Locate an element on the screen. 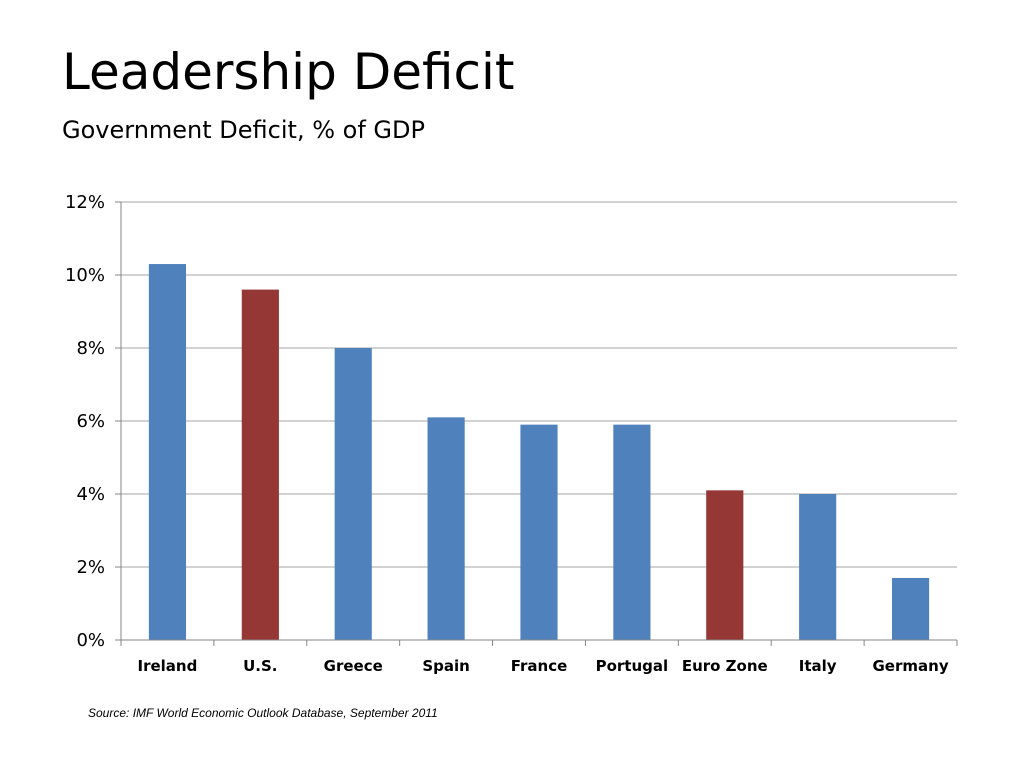 The width and height of the screenshot is (1024, 768). x-category-label: Spain is located at coordinates (445, 666).